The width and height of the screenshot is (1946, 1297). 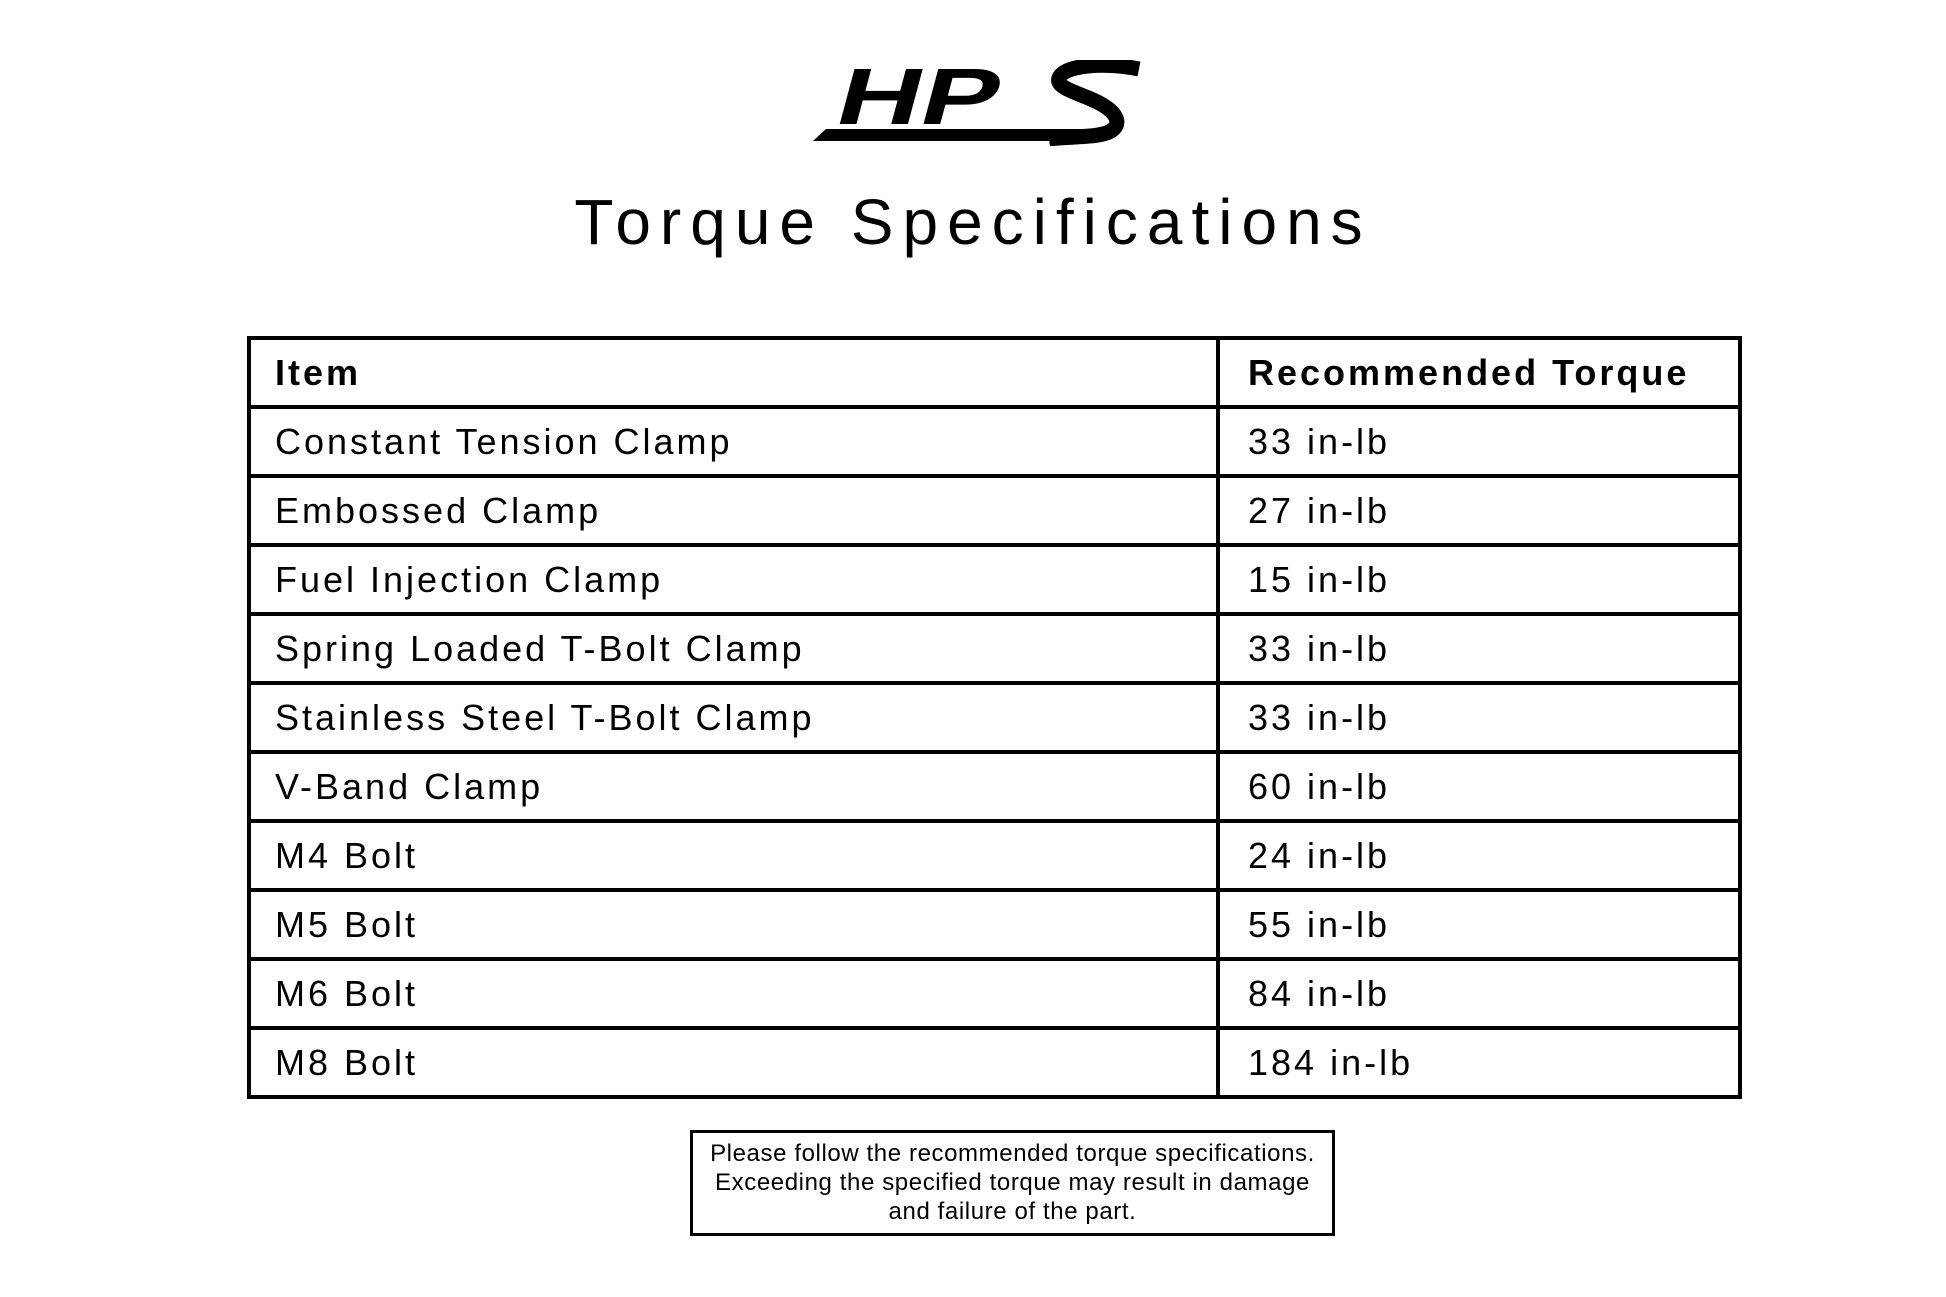 What do you see at coordinates (1479, 993) in the screenshot?
I see `cell-torque: 84 in-lb` at bounding box center [1479, 993].